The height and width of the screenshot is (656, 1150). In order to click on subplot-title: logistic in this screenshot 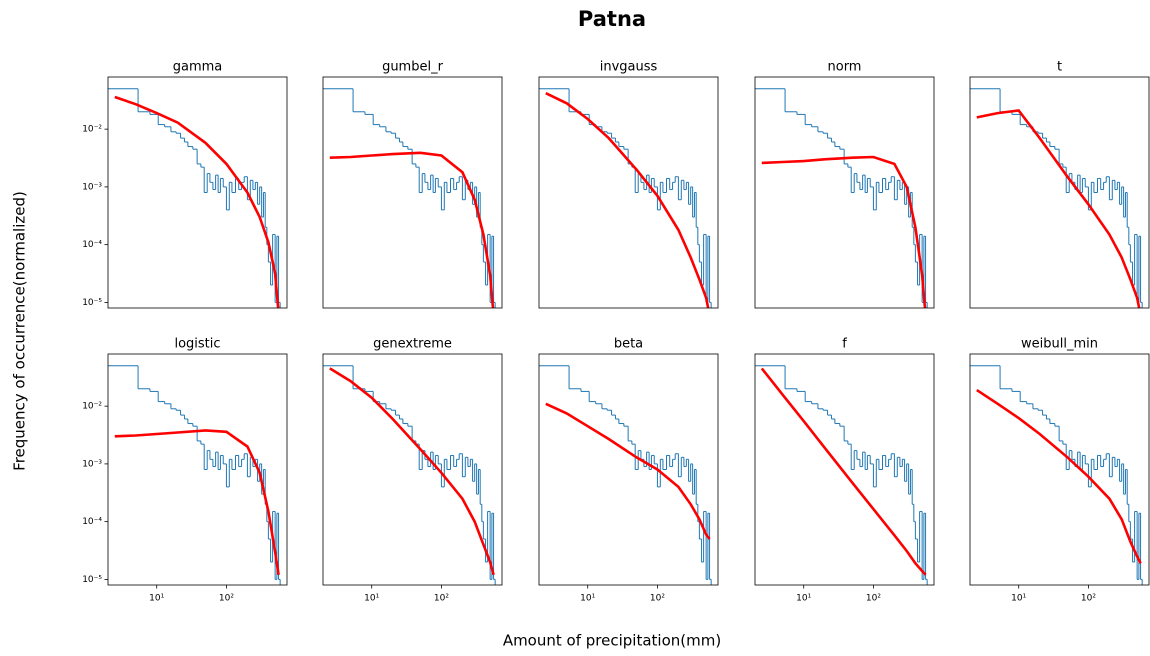, I will do `click(197, 344)`.